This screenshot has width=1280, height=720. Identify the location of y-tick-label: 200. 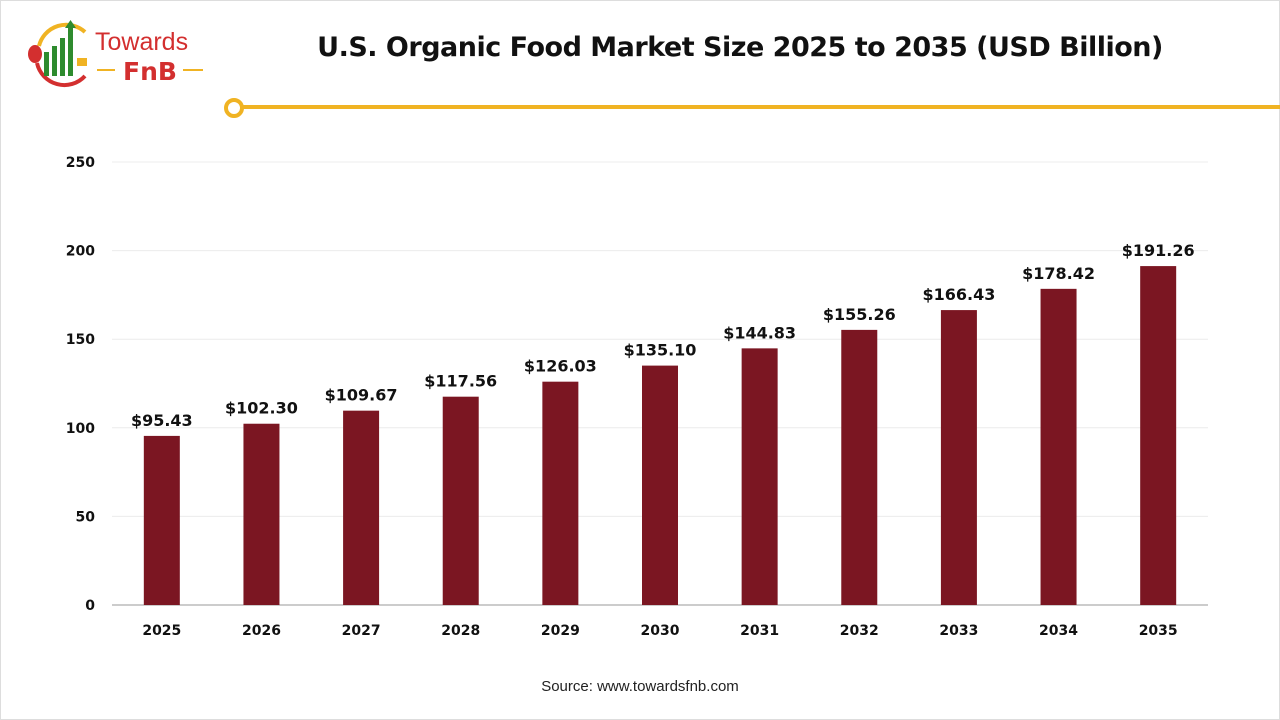
(80, 252).